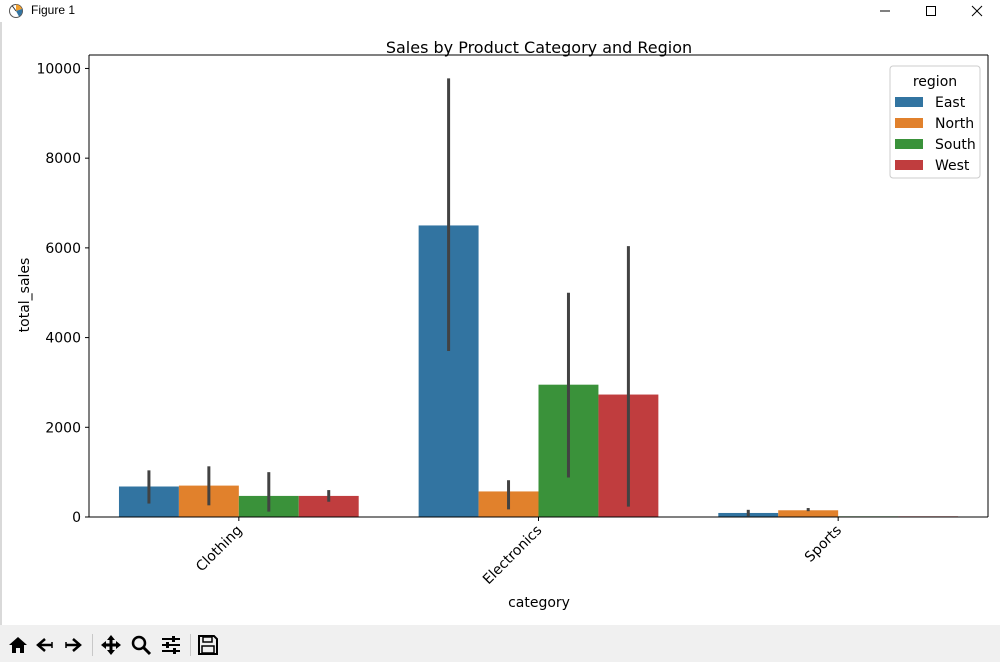 This screenshot has width=1000, height=662. I want to click on y-tick-label: 0, so click(76, 518).